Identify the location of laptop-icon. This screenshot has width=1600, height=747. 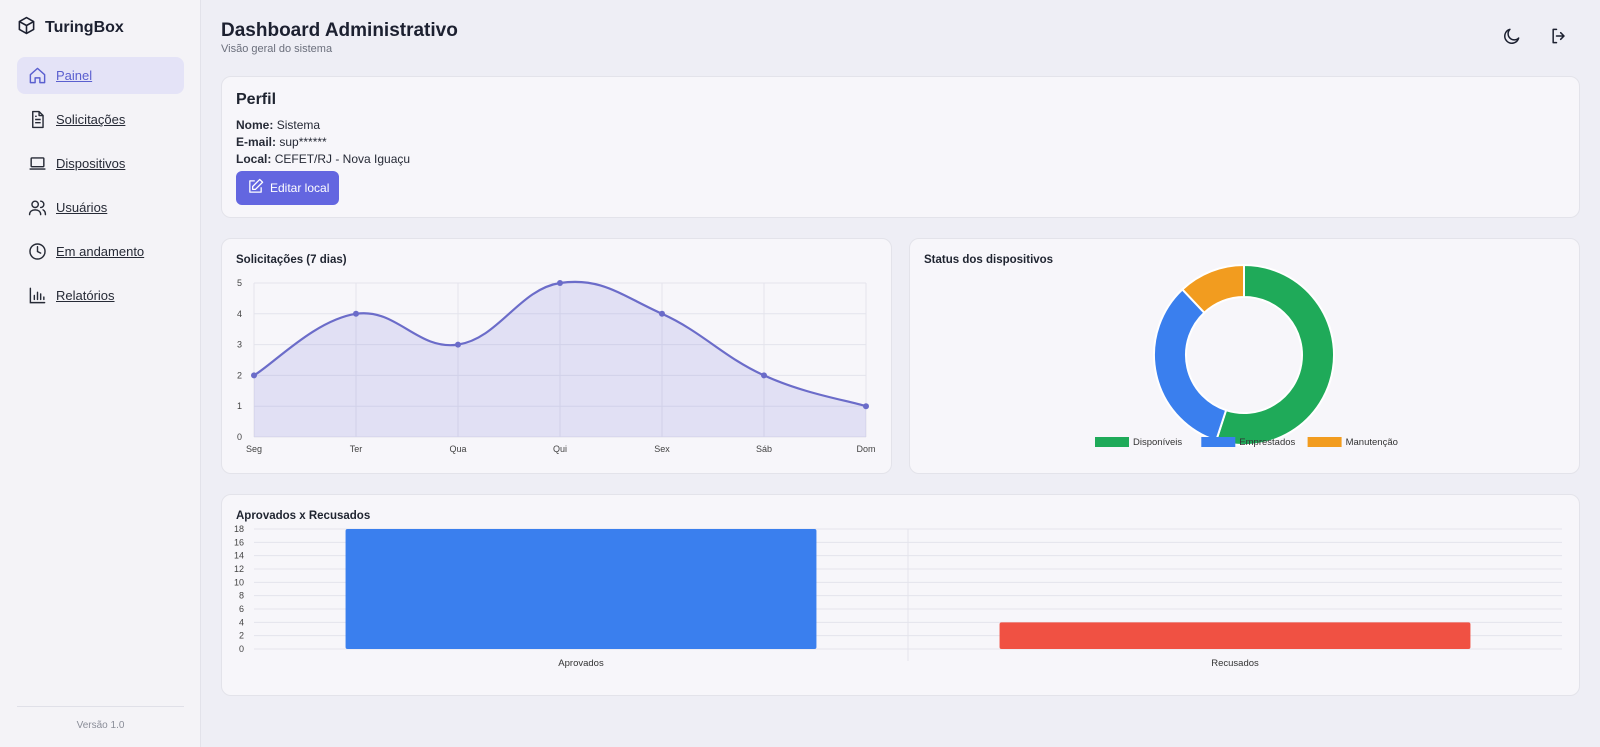
(37, 164).